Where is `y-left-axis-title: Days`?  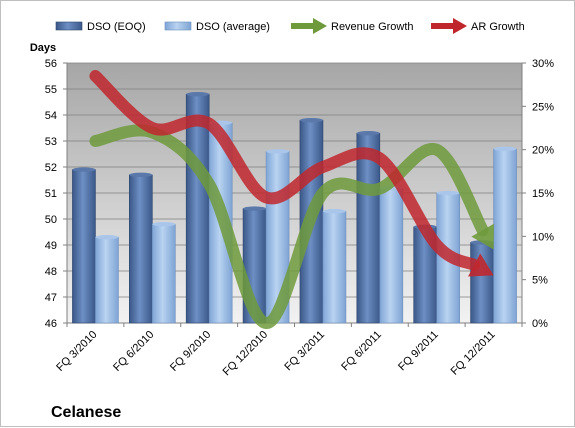 y-left-axis-title: Days is located at coordinates (43, 48).